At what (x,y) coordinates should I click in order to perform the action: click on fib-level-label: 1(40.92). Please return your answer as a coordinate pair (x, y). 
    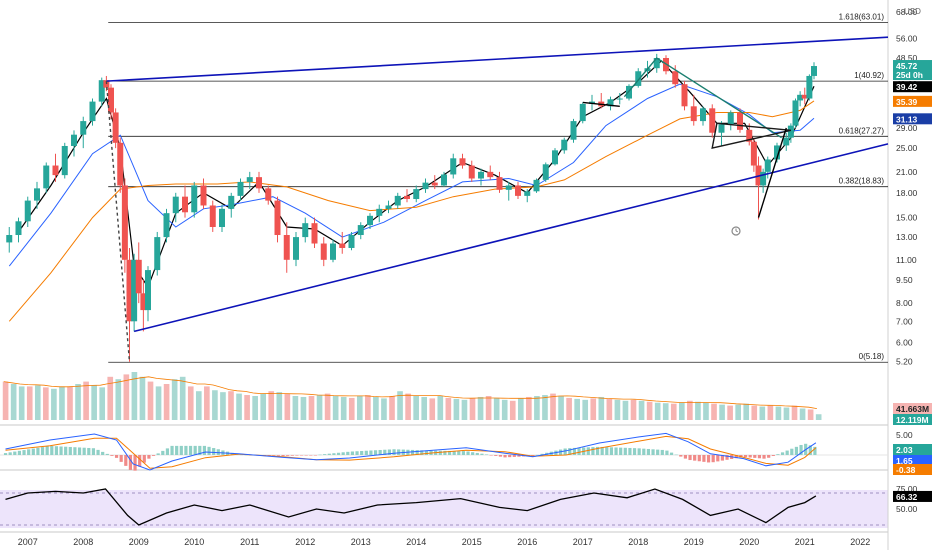
    Looking at the image, I should click on (869, 75).